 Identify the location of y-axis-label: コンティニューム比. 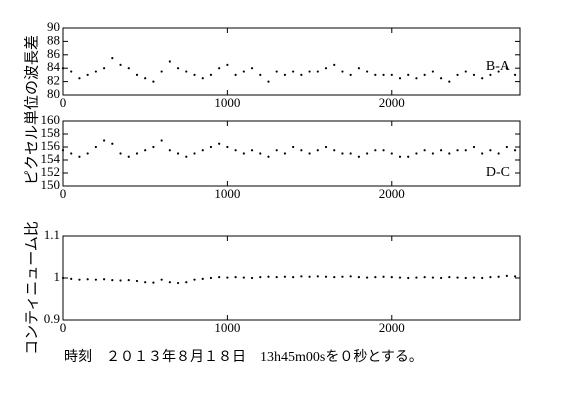
(32, 288).